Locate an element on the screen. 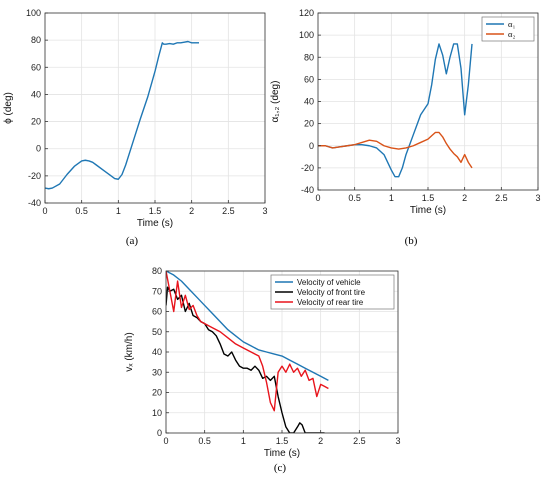  y-axis-label: vₓ (km/h) is located at coordinates (129, 351).